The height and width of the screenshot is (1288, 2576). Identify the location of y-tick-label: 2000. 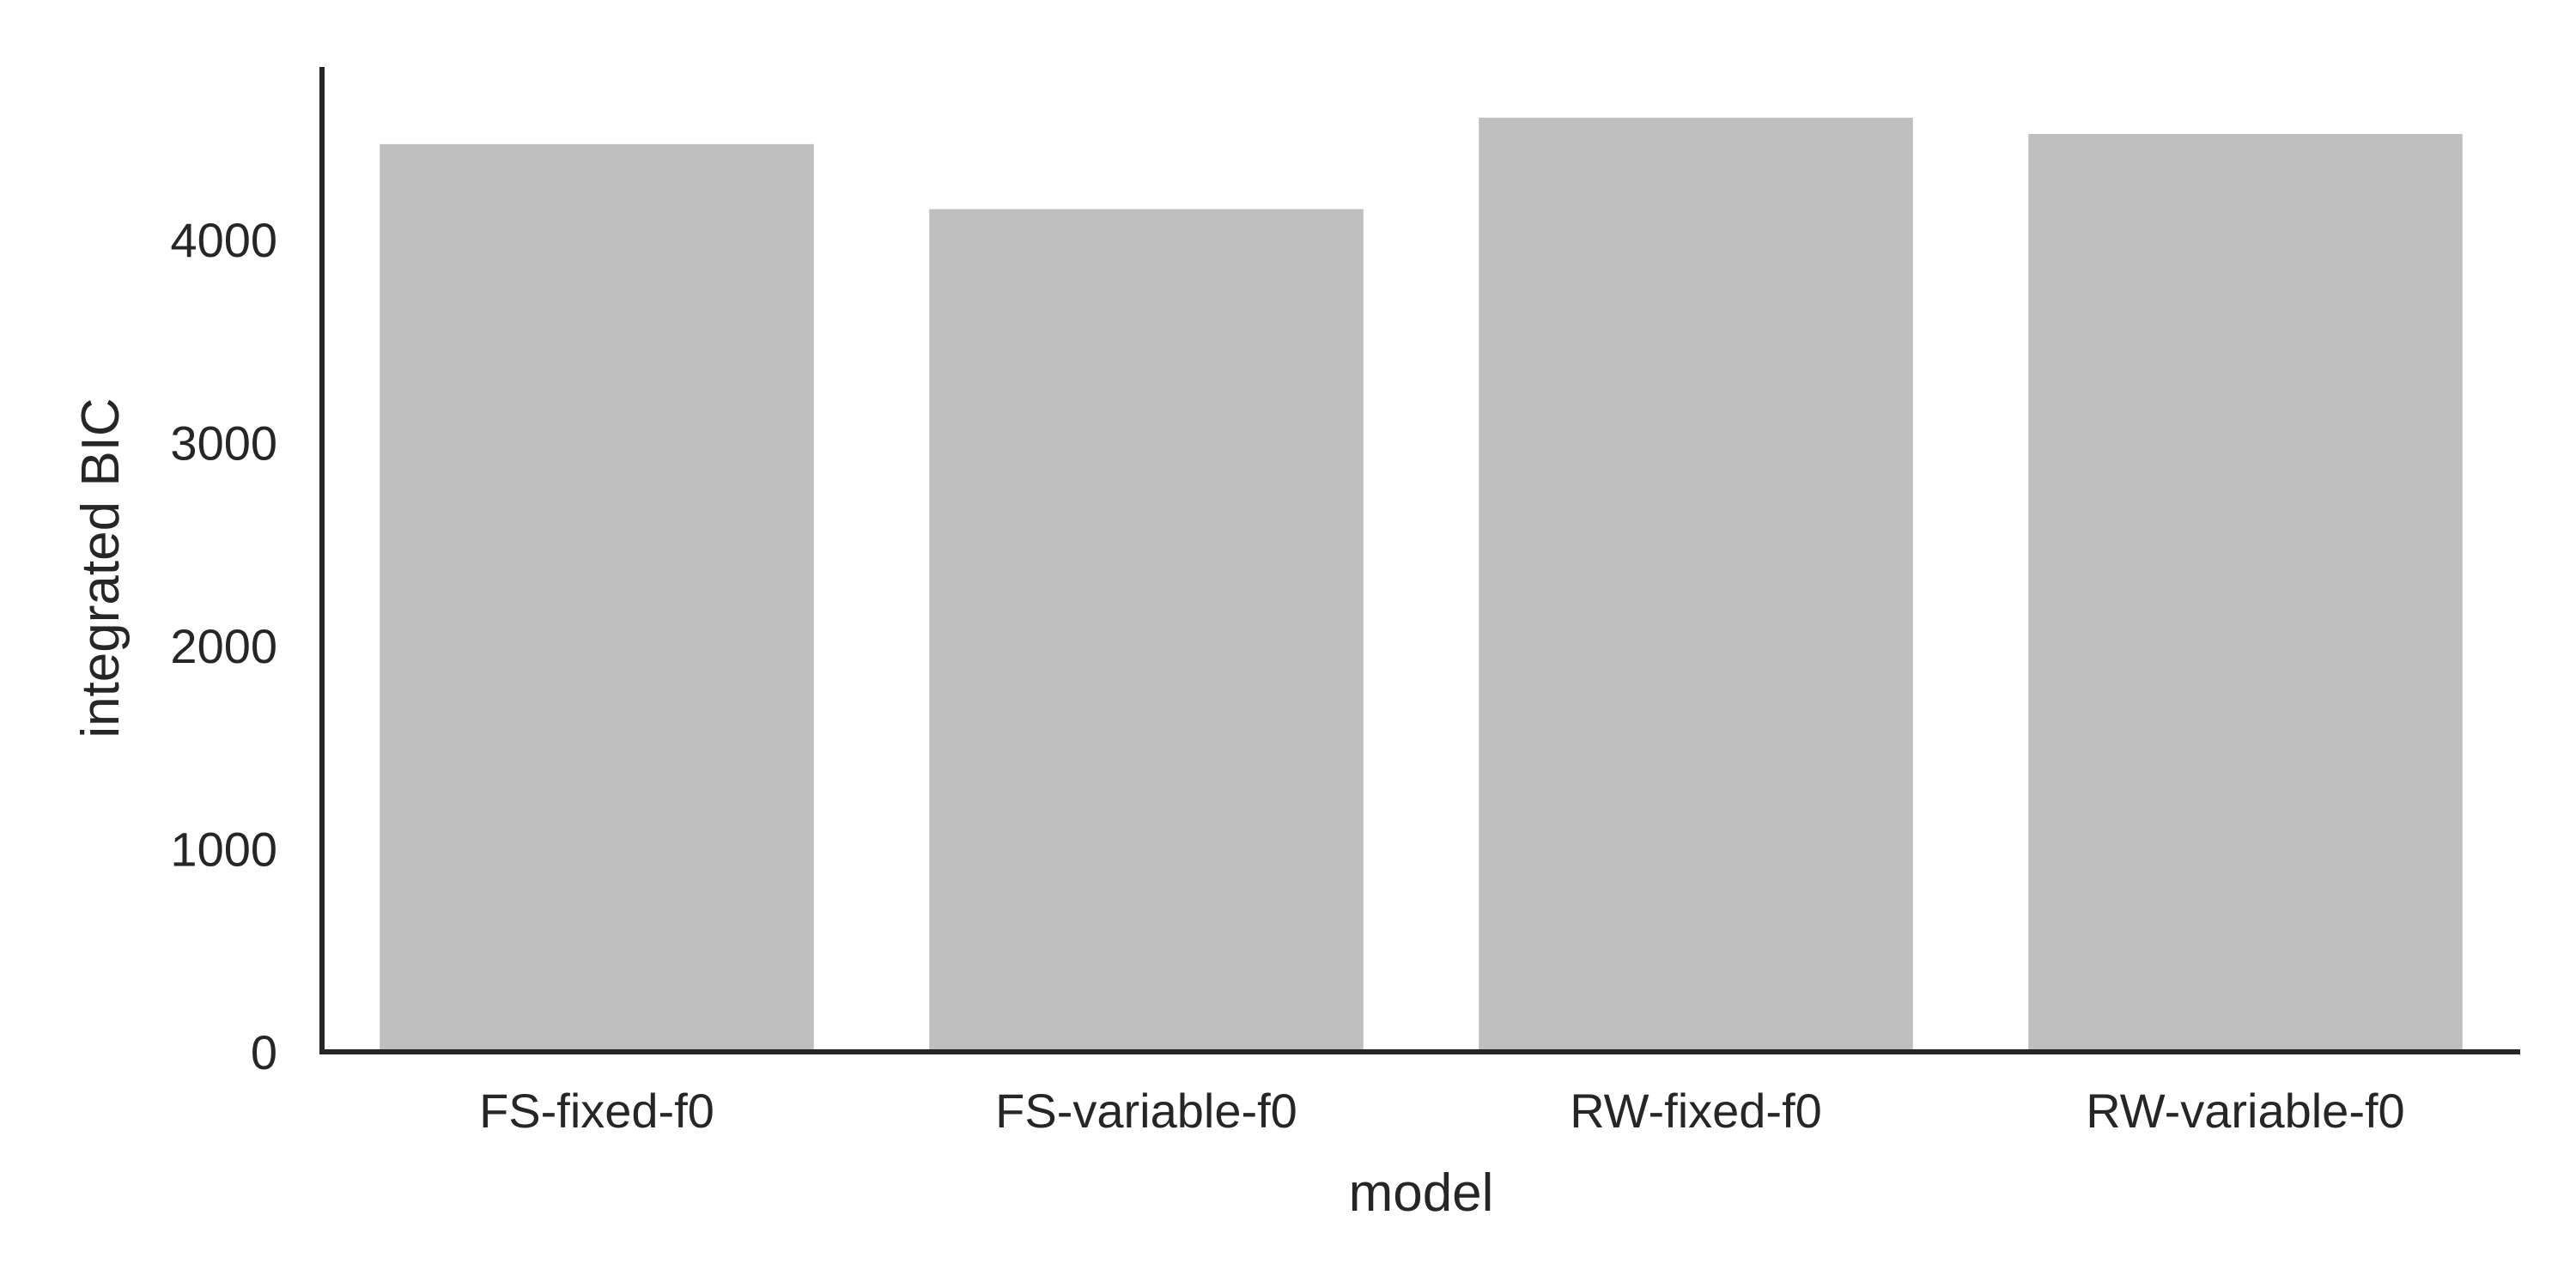
(223, 646).